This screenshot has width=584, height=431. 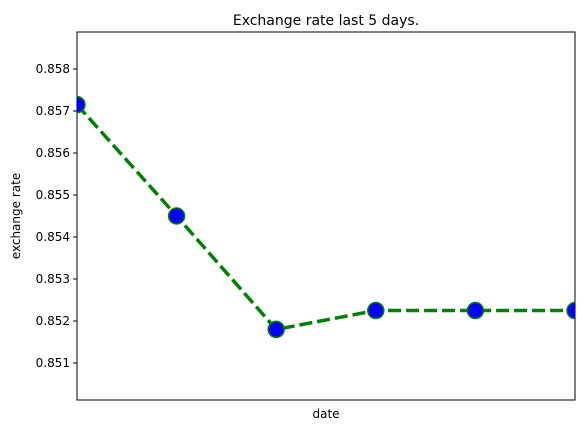 I want to click on x-axis-label: date, so click(x=325, y=414).